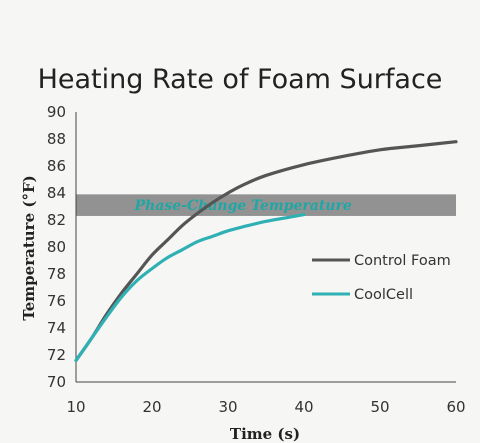 The image size is (480, 443). I want to click on x-tick-label: 10, so click(75, 407).